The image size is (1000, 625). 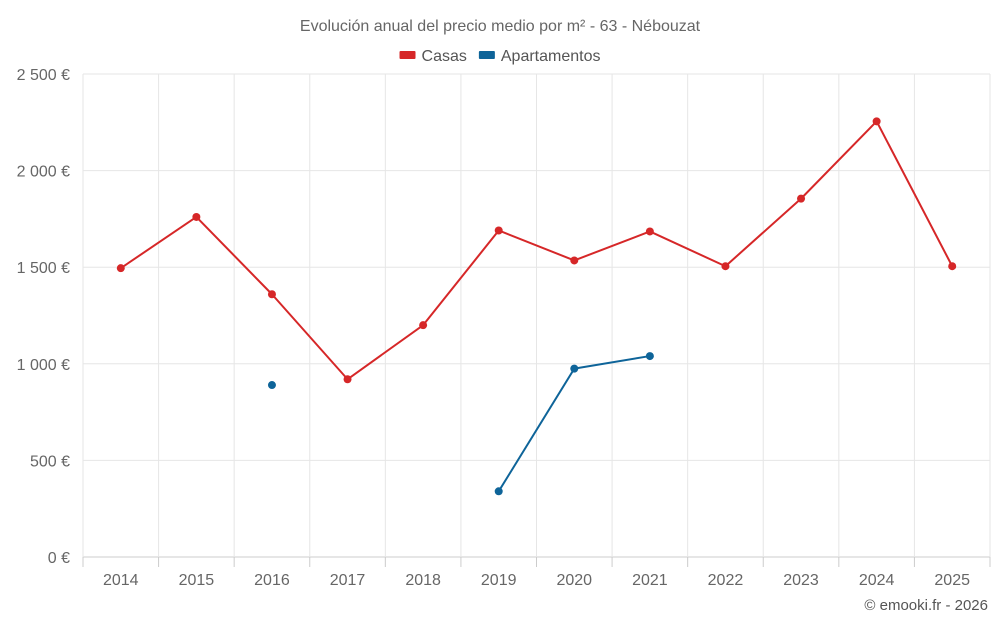 What do you see at coordinates (423, 580) in the screenshot?
I see `x-tick-label: 2018` at bounding box center [423, 580].